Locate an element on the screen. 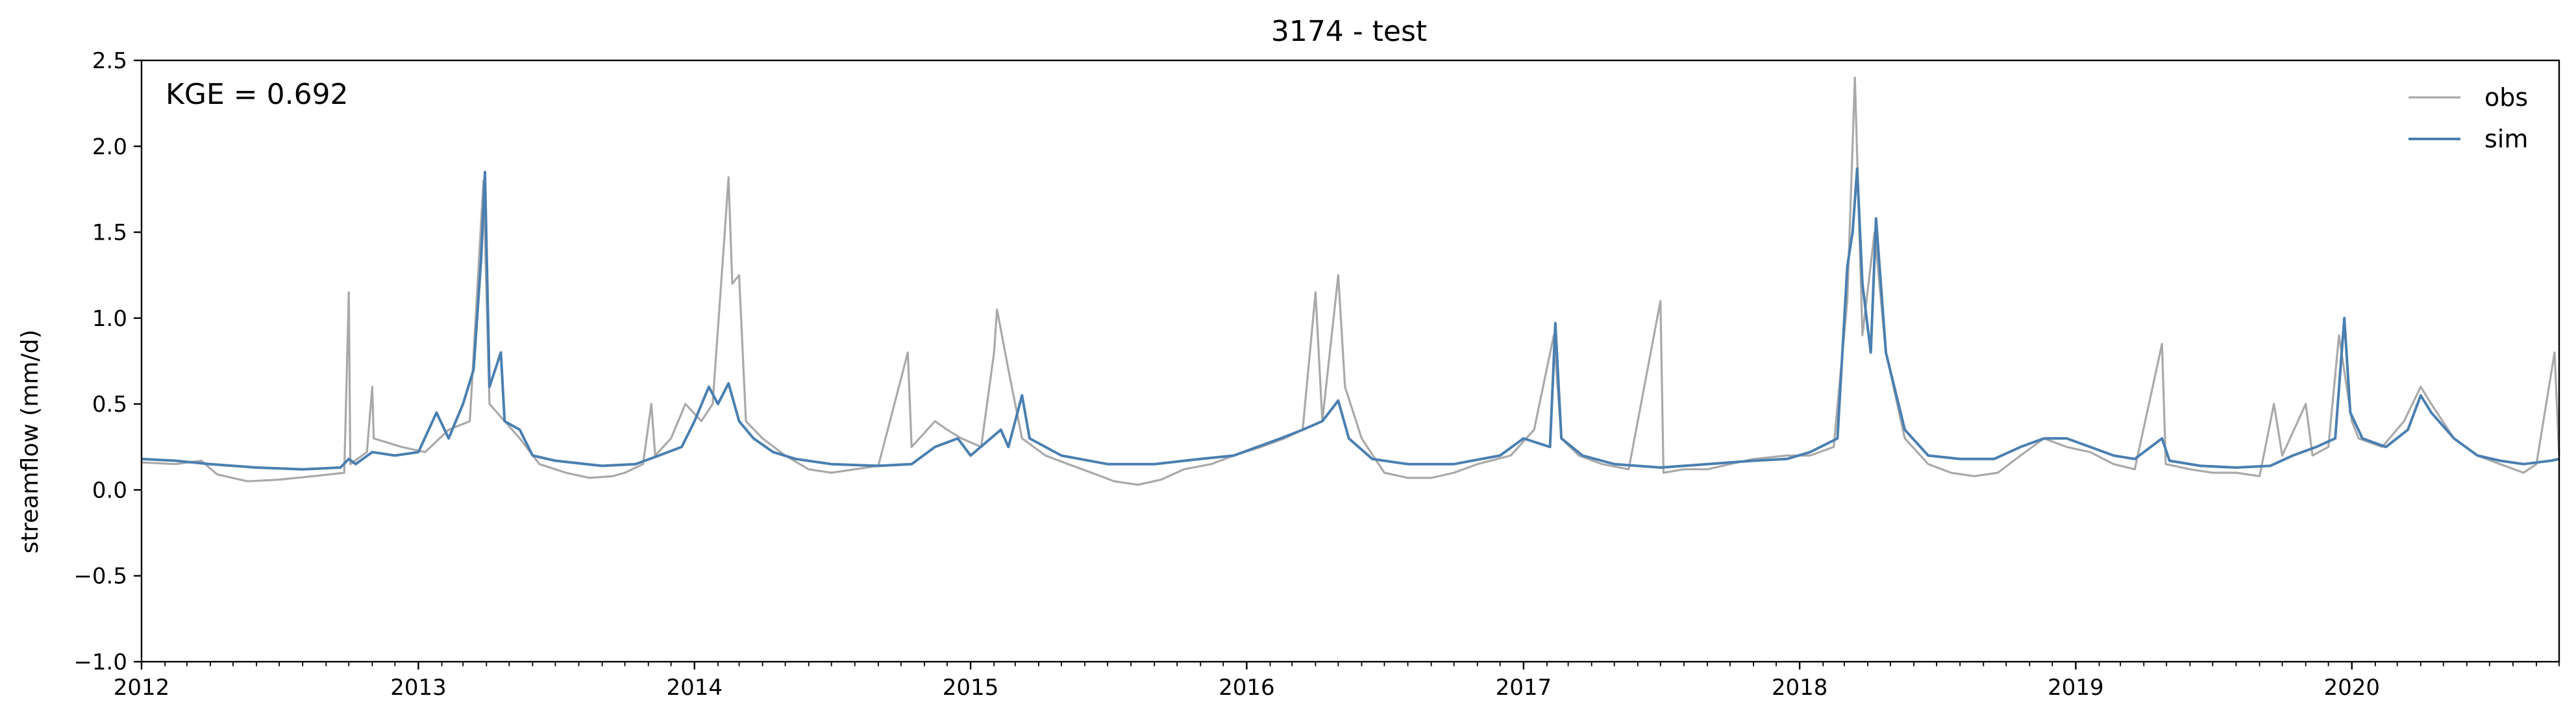  y-tick-label: −1.0 is located at coordinates (100, 662).